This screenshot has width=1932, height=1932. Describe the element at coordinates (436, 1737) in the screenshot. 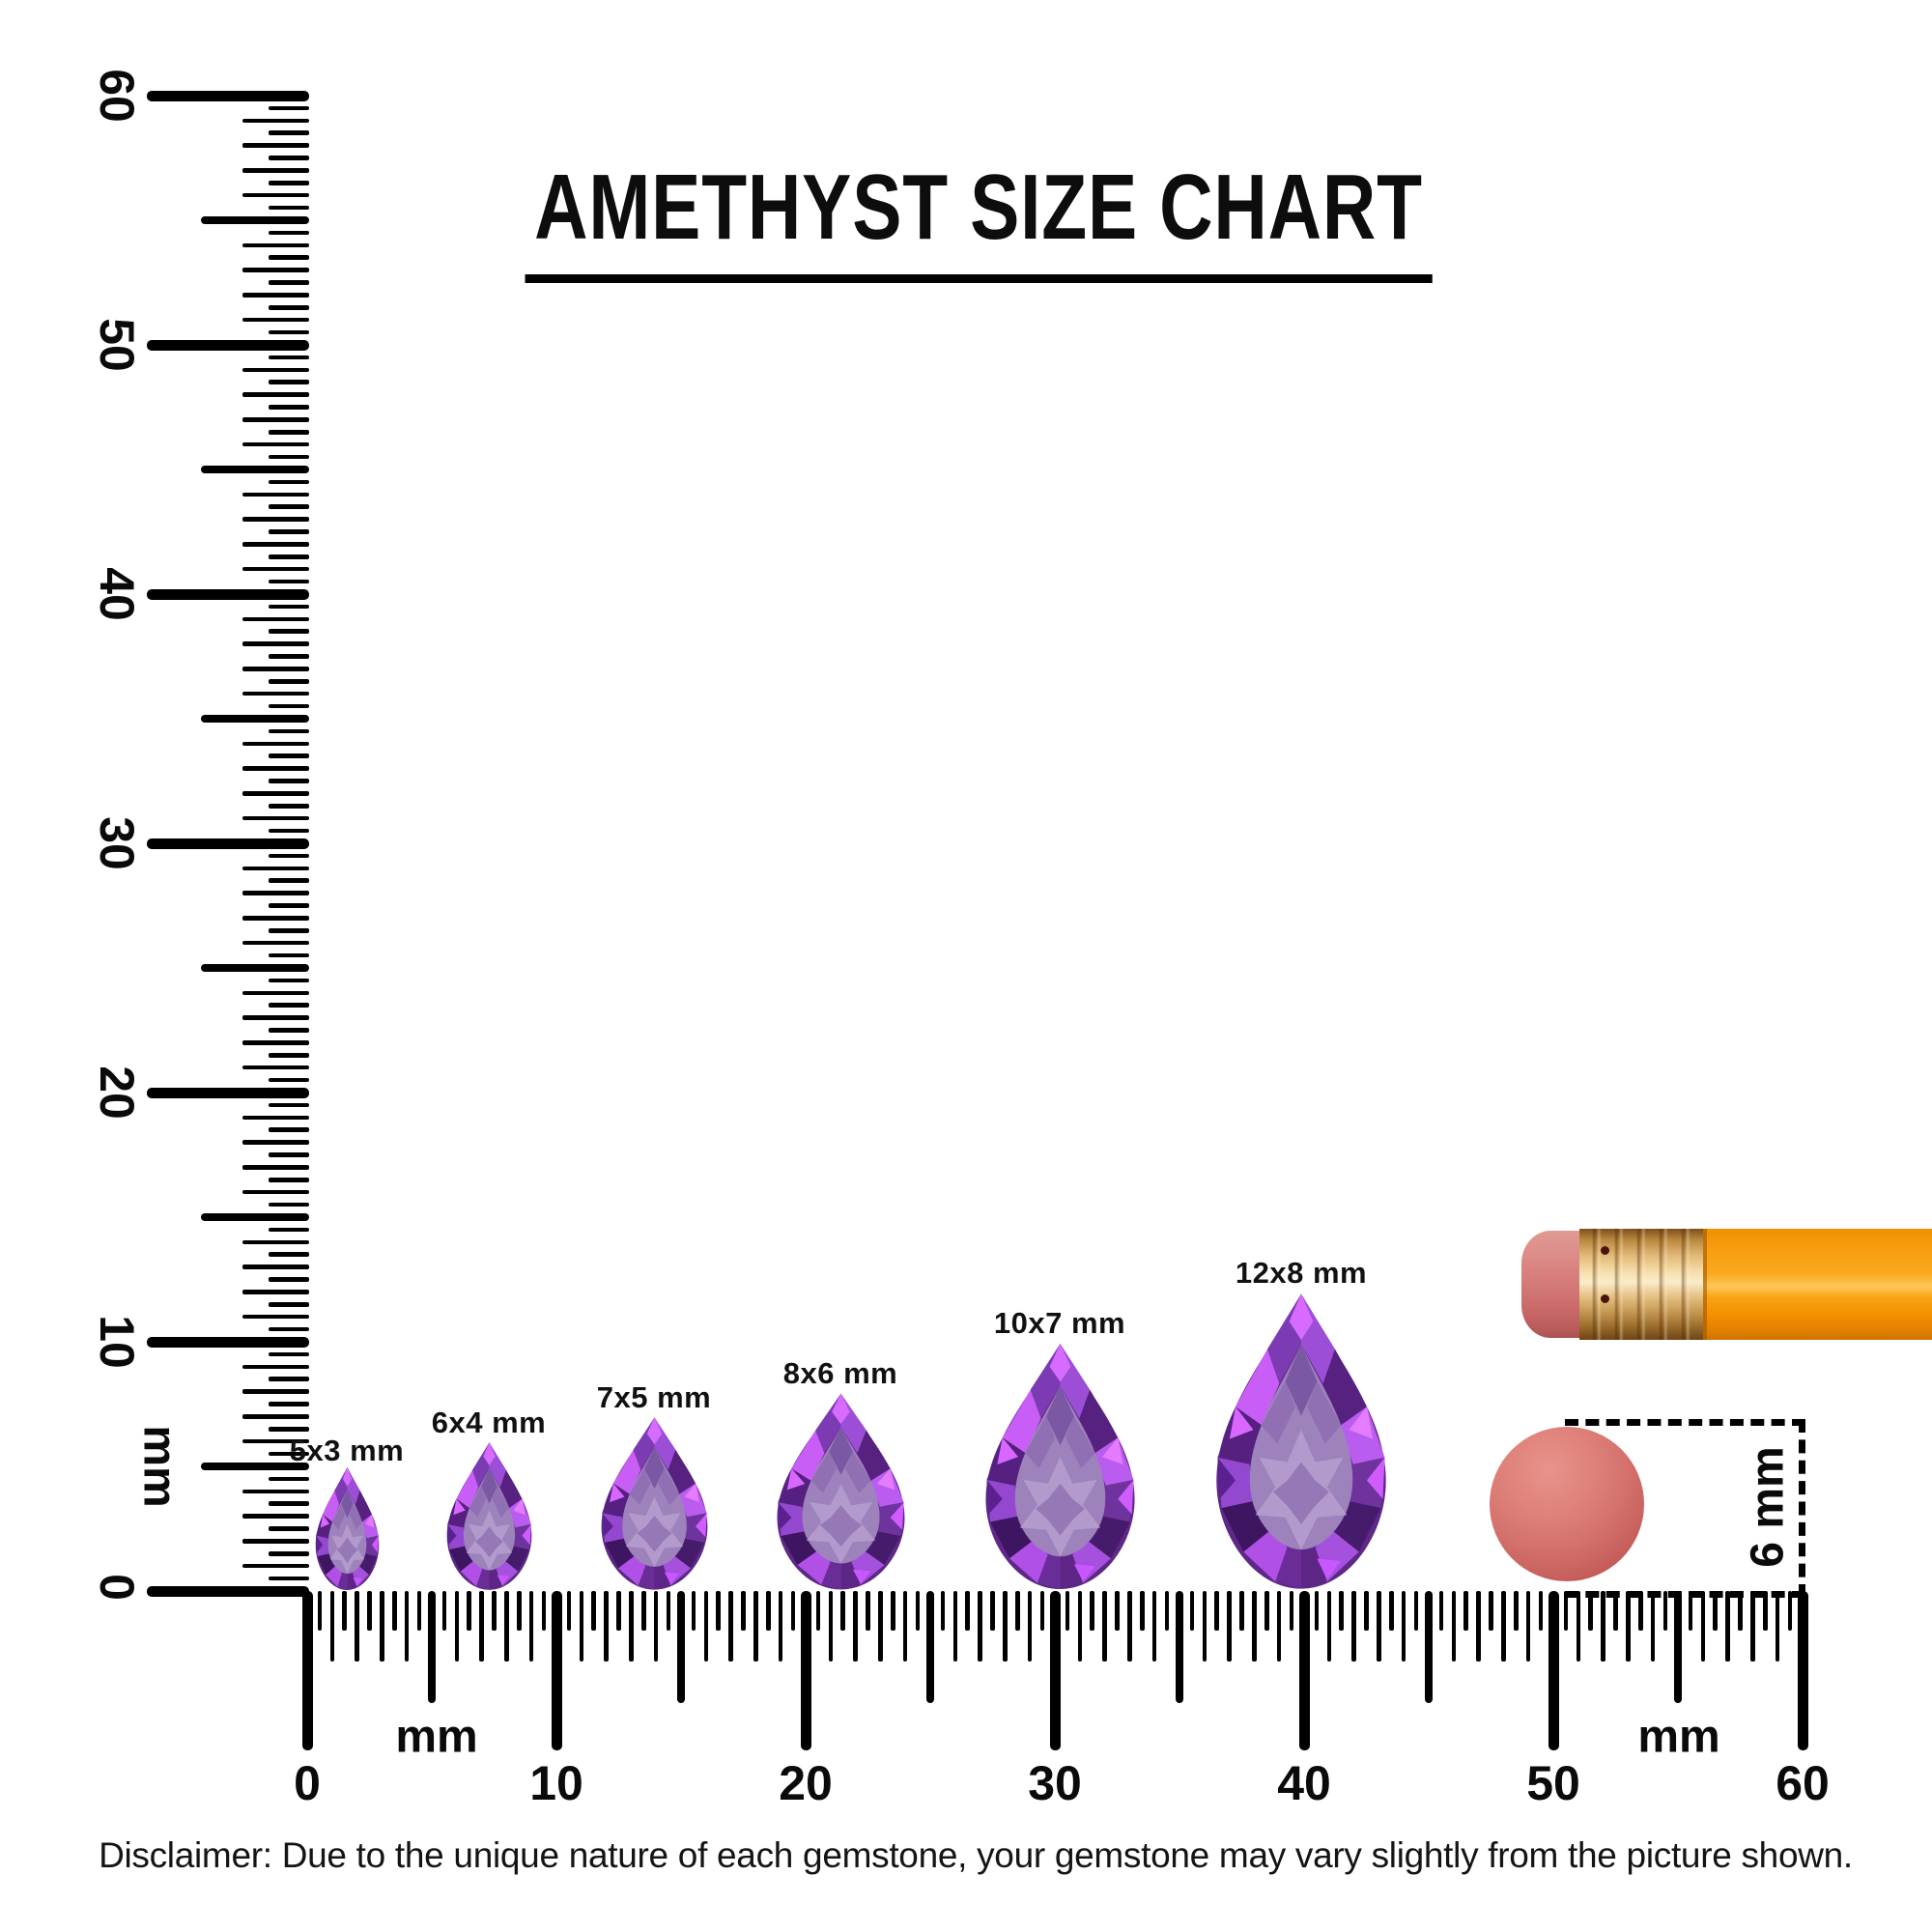

I see `h-ruler-unit-mm-left: mm` at that location.